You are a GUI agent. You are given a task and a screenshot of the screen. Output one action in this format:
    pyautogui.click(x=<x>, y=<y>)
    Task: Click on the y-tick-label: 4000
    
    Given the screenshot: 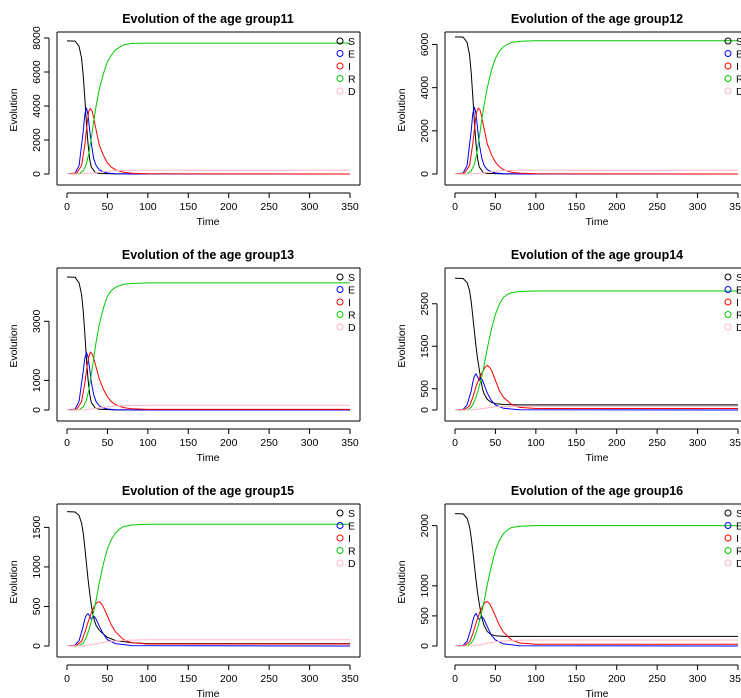 What is the action you would take?
    pyautogui.click(x=425, y=88)
    